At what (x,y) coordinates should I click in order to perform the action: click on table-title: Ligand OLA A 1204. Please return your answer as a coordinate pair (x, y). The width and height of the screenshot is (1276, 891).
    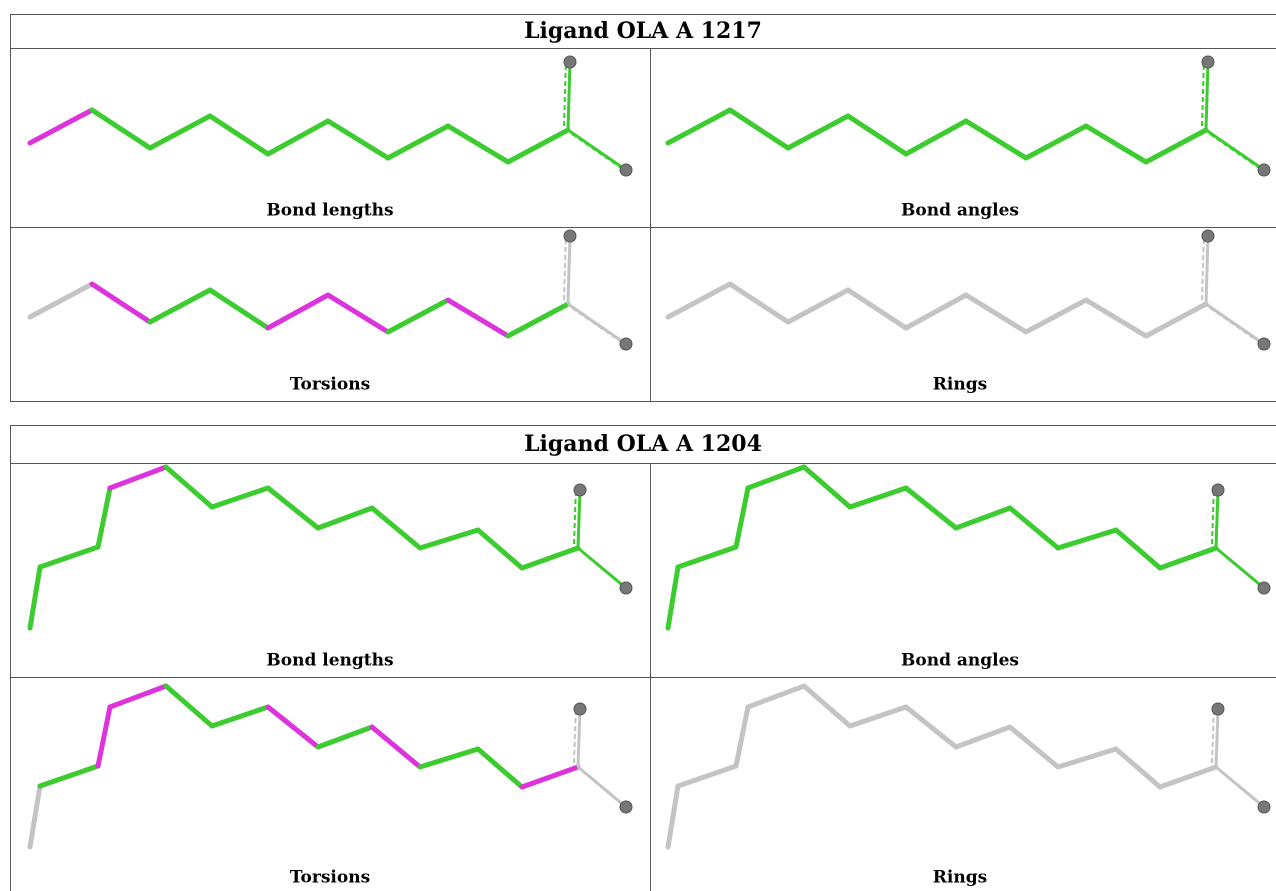
    Looking at the image, I should click on (643, 444).